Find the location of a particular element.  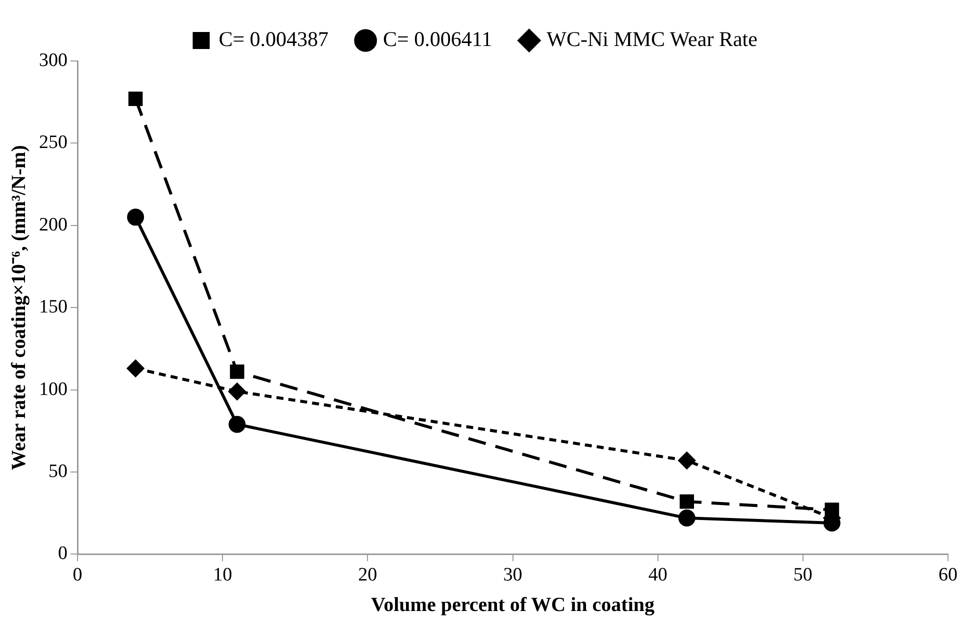

x-tick-label: 30 is located at coordinates (512, 575).